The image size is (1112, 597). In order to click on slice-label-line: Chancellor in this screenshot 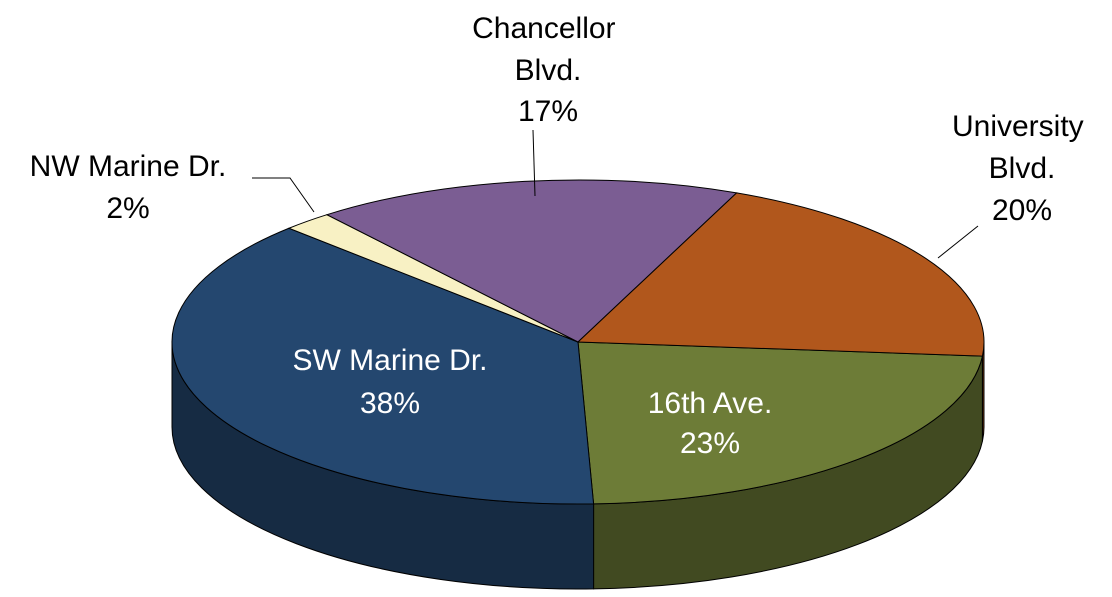, I will do `click(548, 28)`.